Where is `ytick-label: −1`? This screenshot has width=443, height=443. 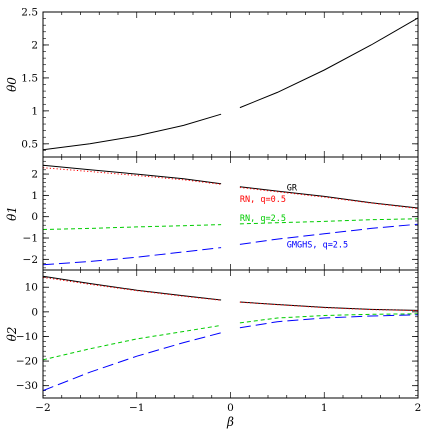 ytick-label: −1 is located at coordinates (30, 239).